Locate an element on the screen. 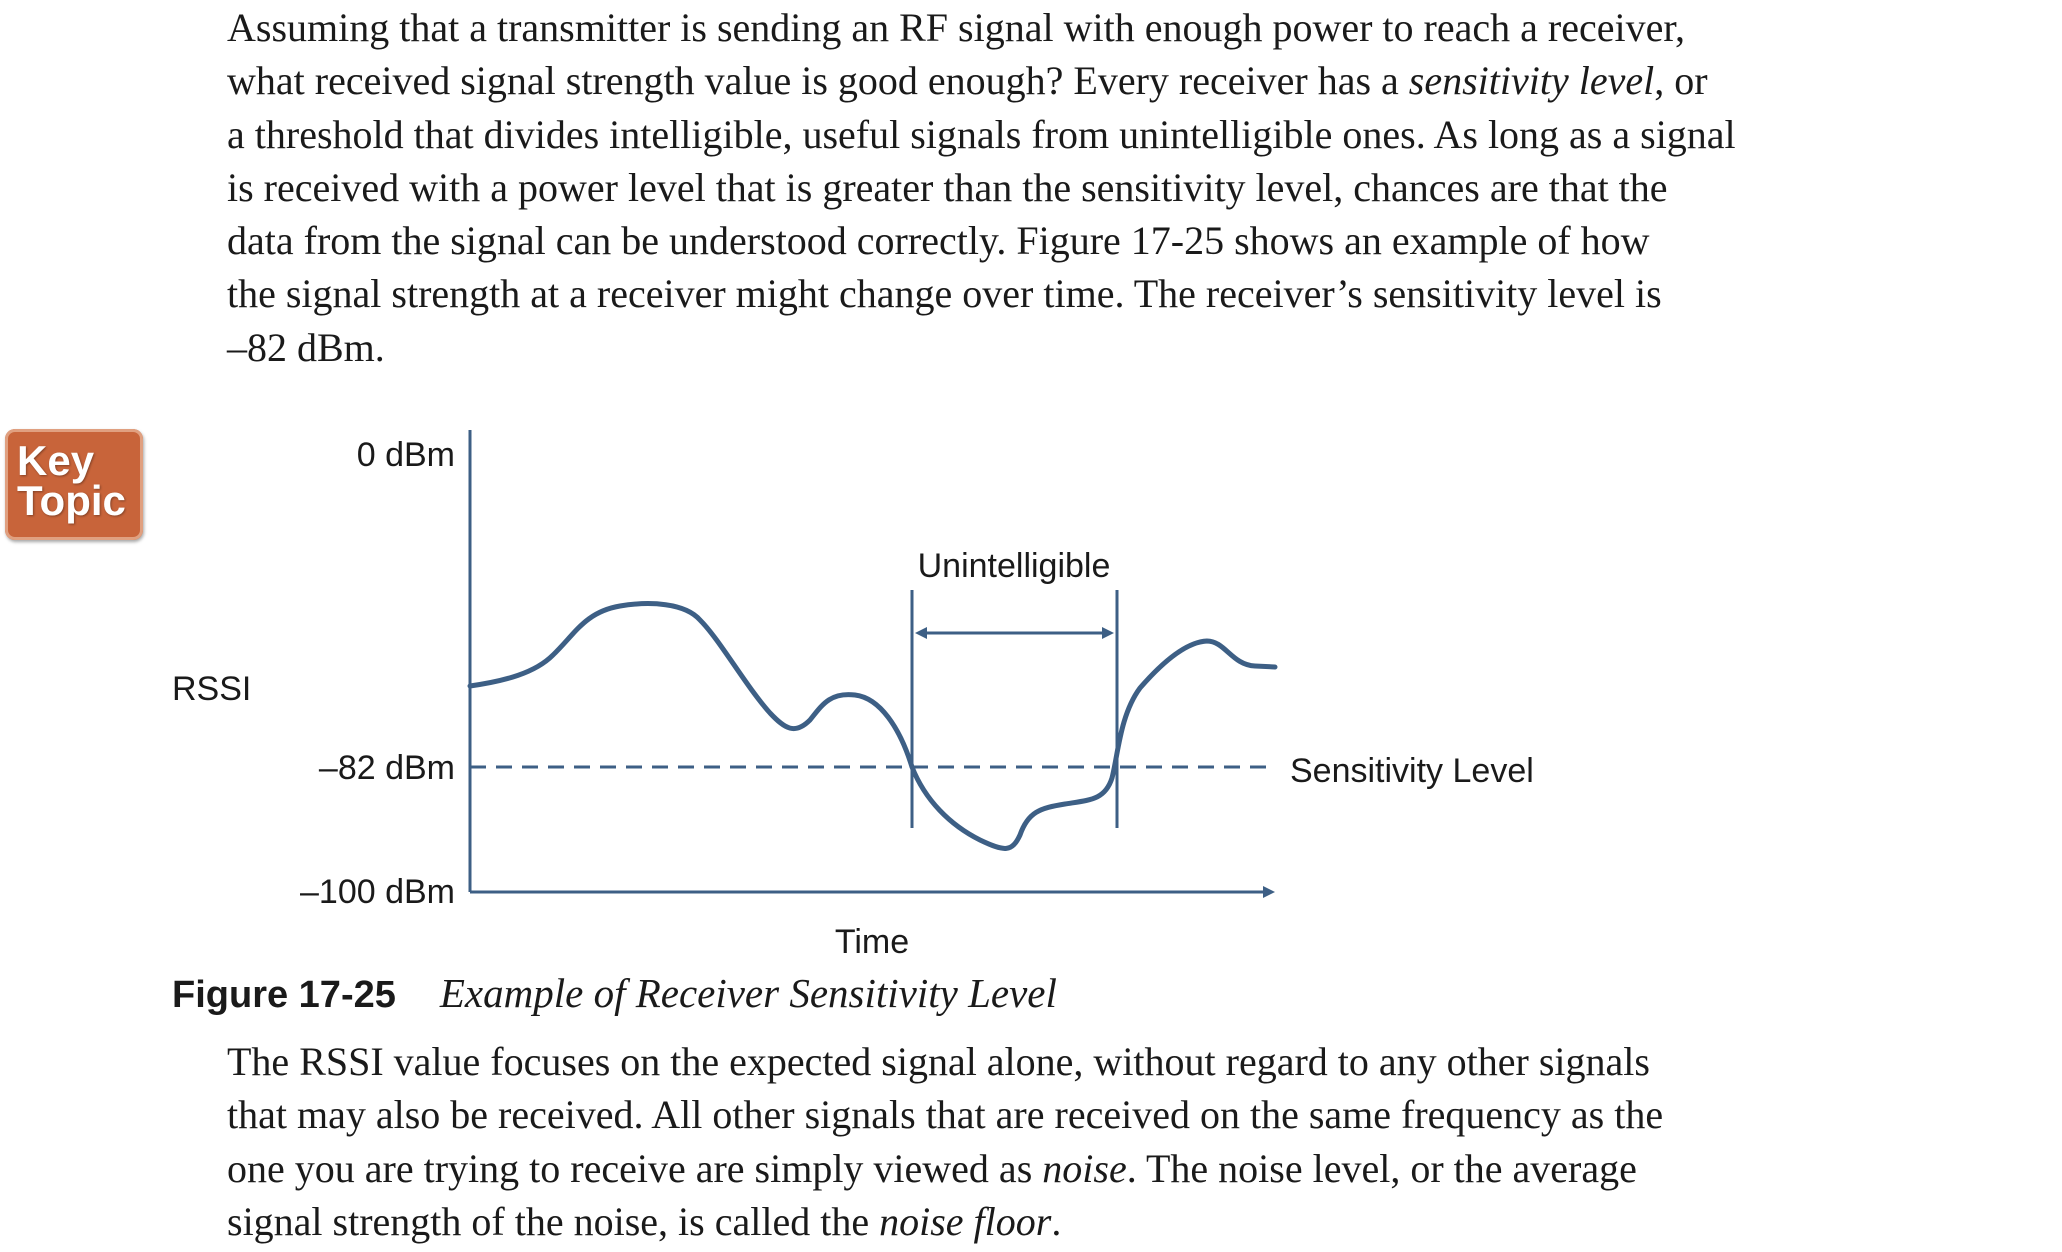 Image resolution: width=2062 pixels, height=1252 pixels. closing-text: . The noise level, or the average is located at coordinates (1381, 1168).